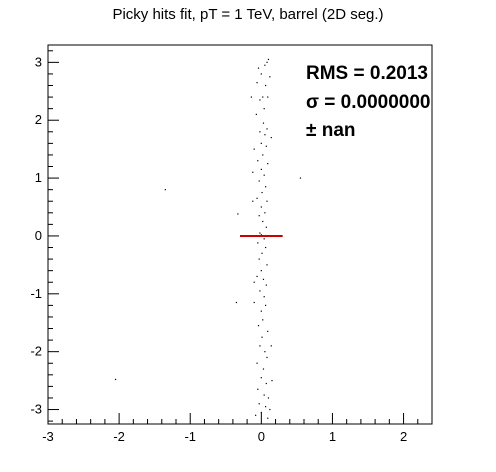 The height and width of the screenshot is (472, 496). I want to click on x-tick-label: 1, so click(332, 436).